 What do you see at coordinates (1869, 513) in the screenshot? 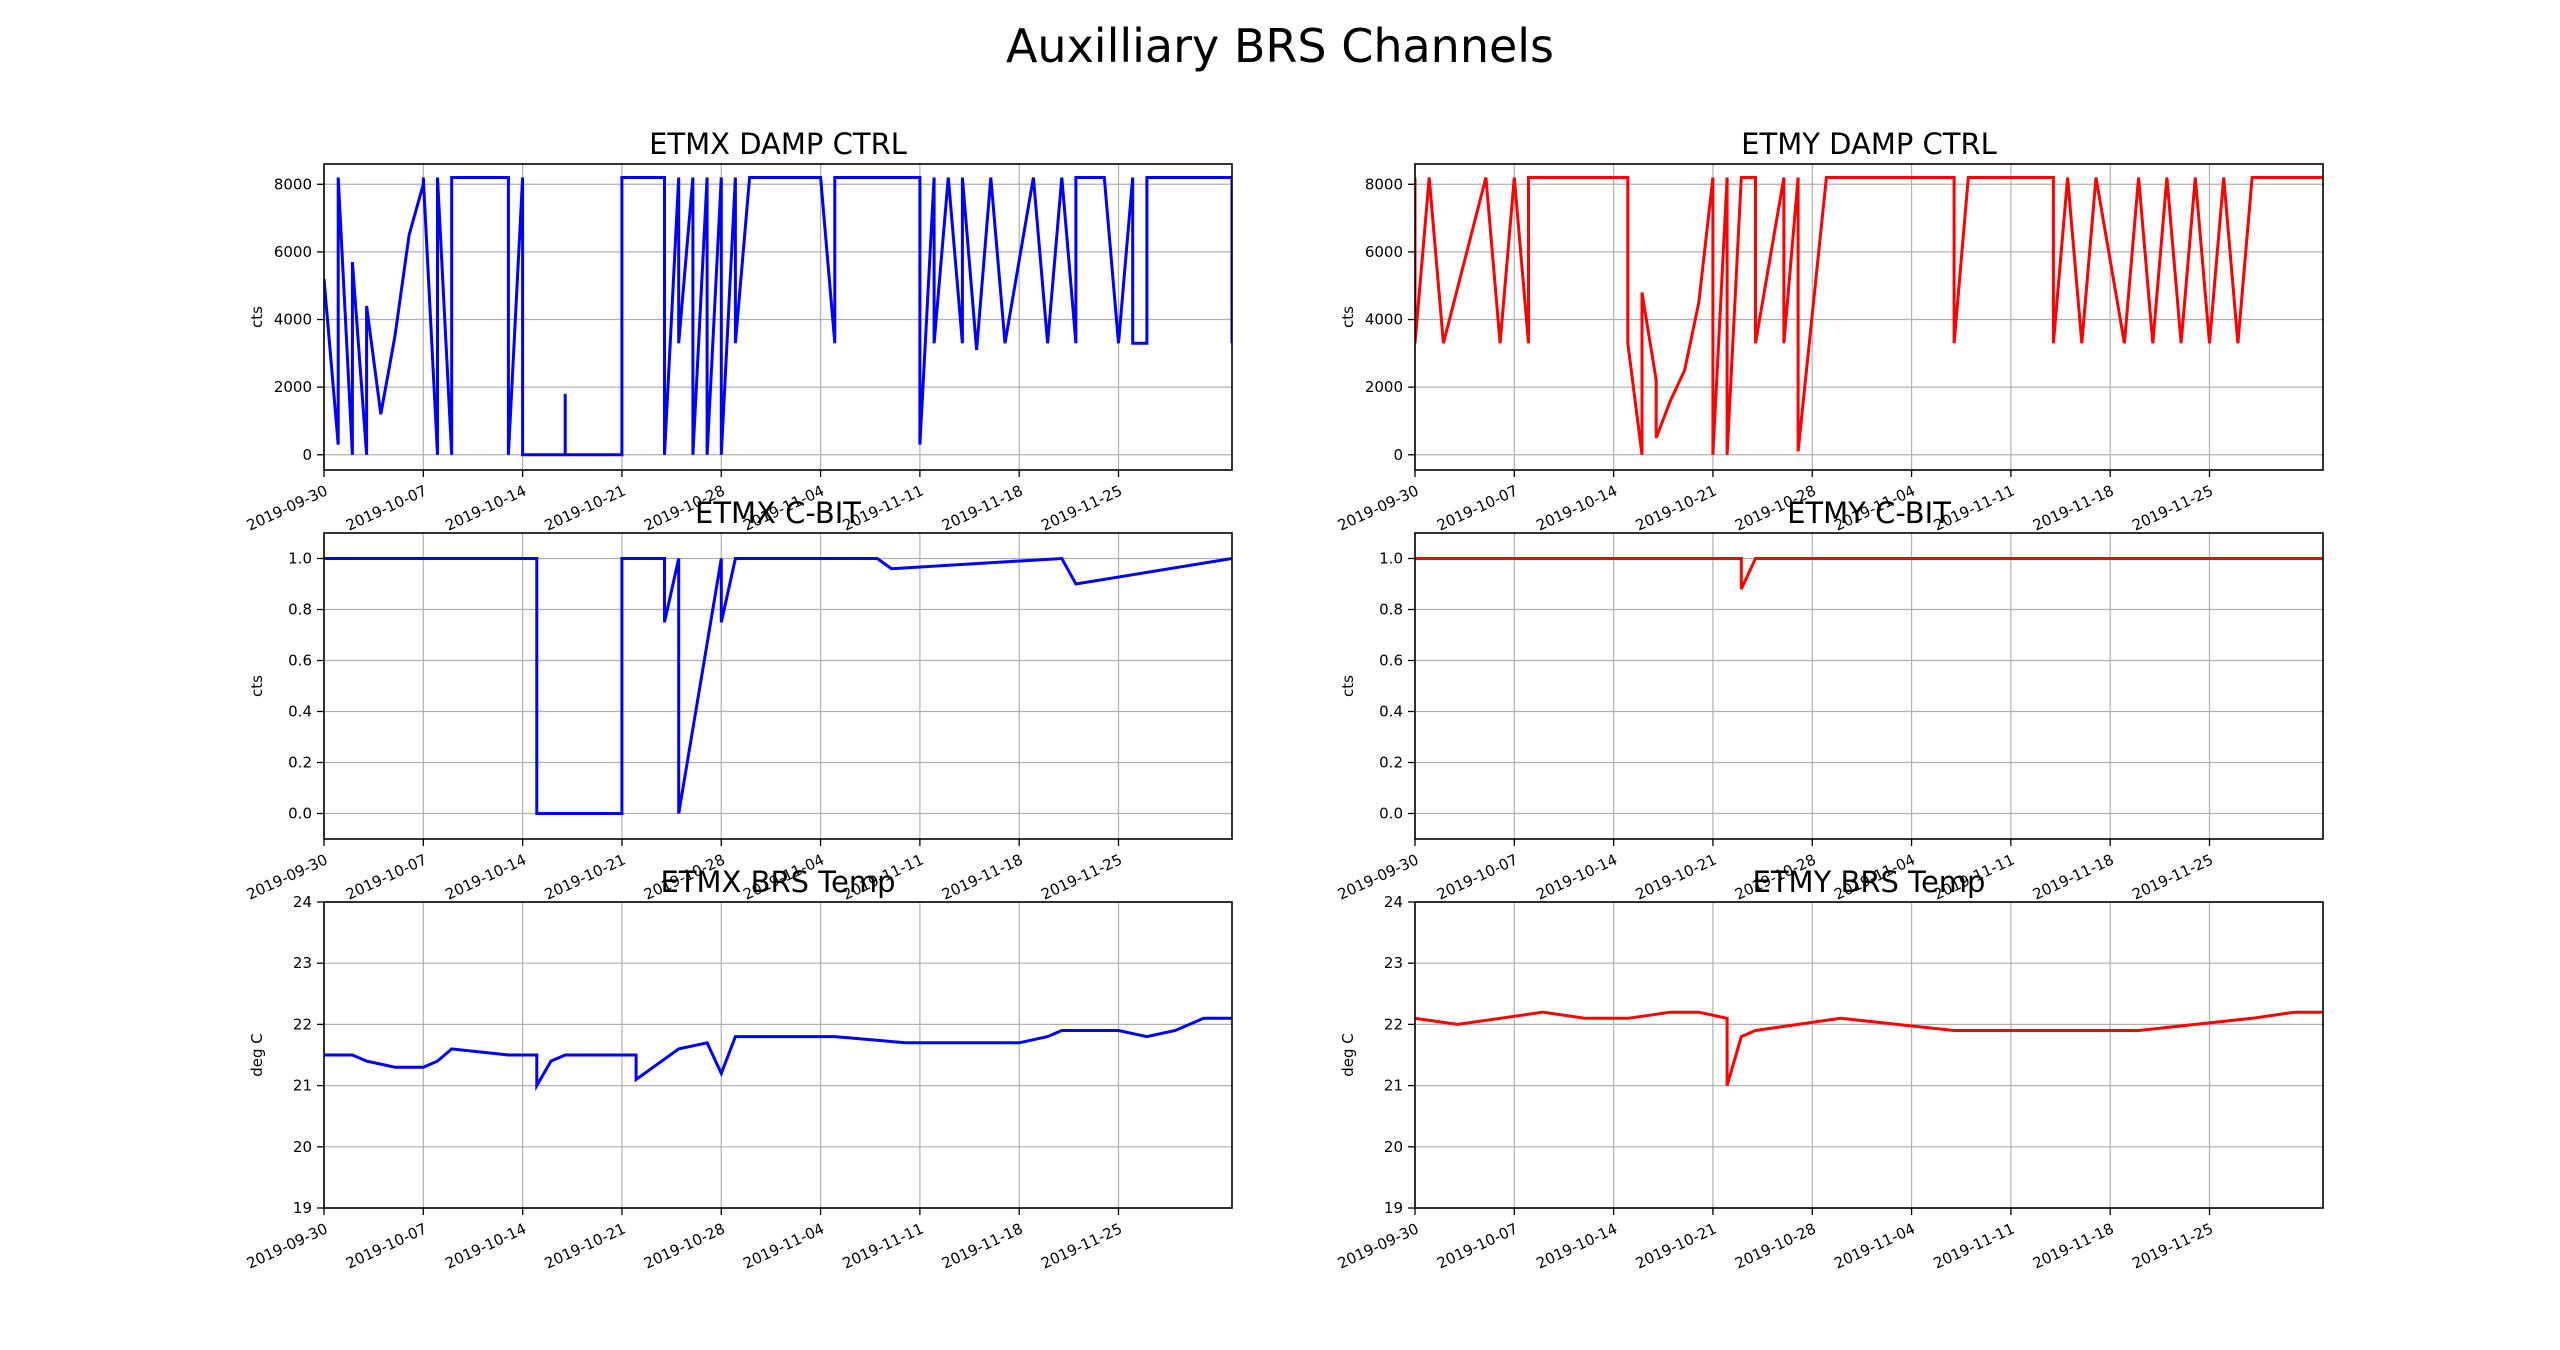
I see `chart-title: ETMY C-BIT` at bounding box center [1869, 513].